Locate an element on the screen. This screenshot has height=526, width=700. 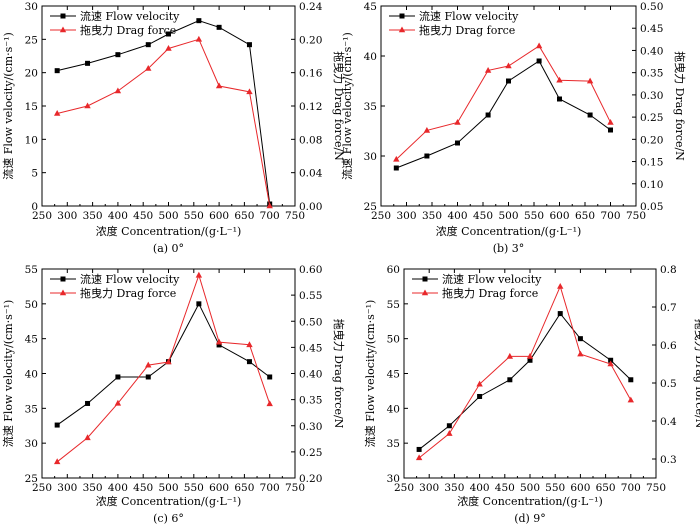
y-right-tick-label: 0.40 is located at coordinates (651, 51).